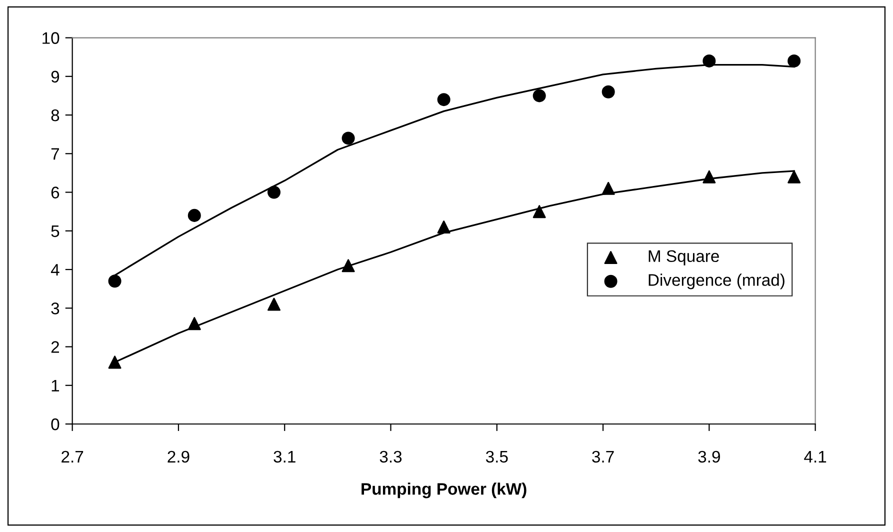 Image resolution: width=893 pixels, height=532 pixels. Describe the element at coordinates (55, 154) in the screenshot. I see `y-tick-label: 7` at that location.